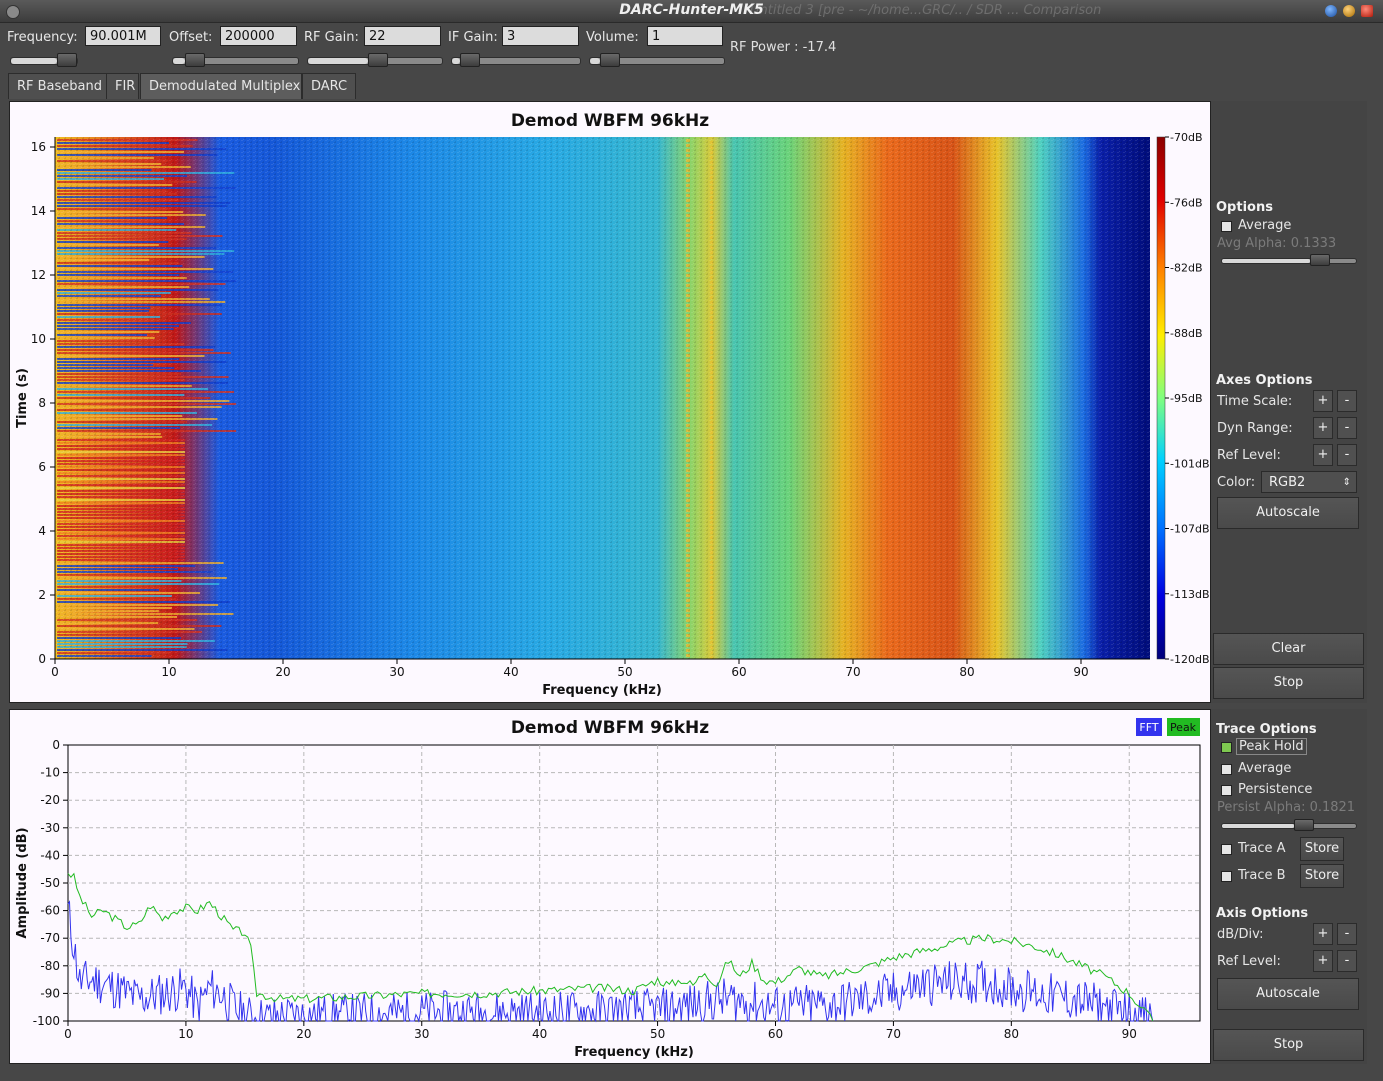  What do you see at coordinates (775, 1034) in the screenshot?
I see `spectrum-x-tick-label: 60` at bounding box center [775, 1034].